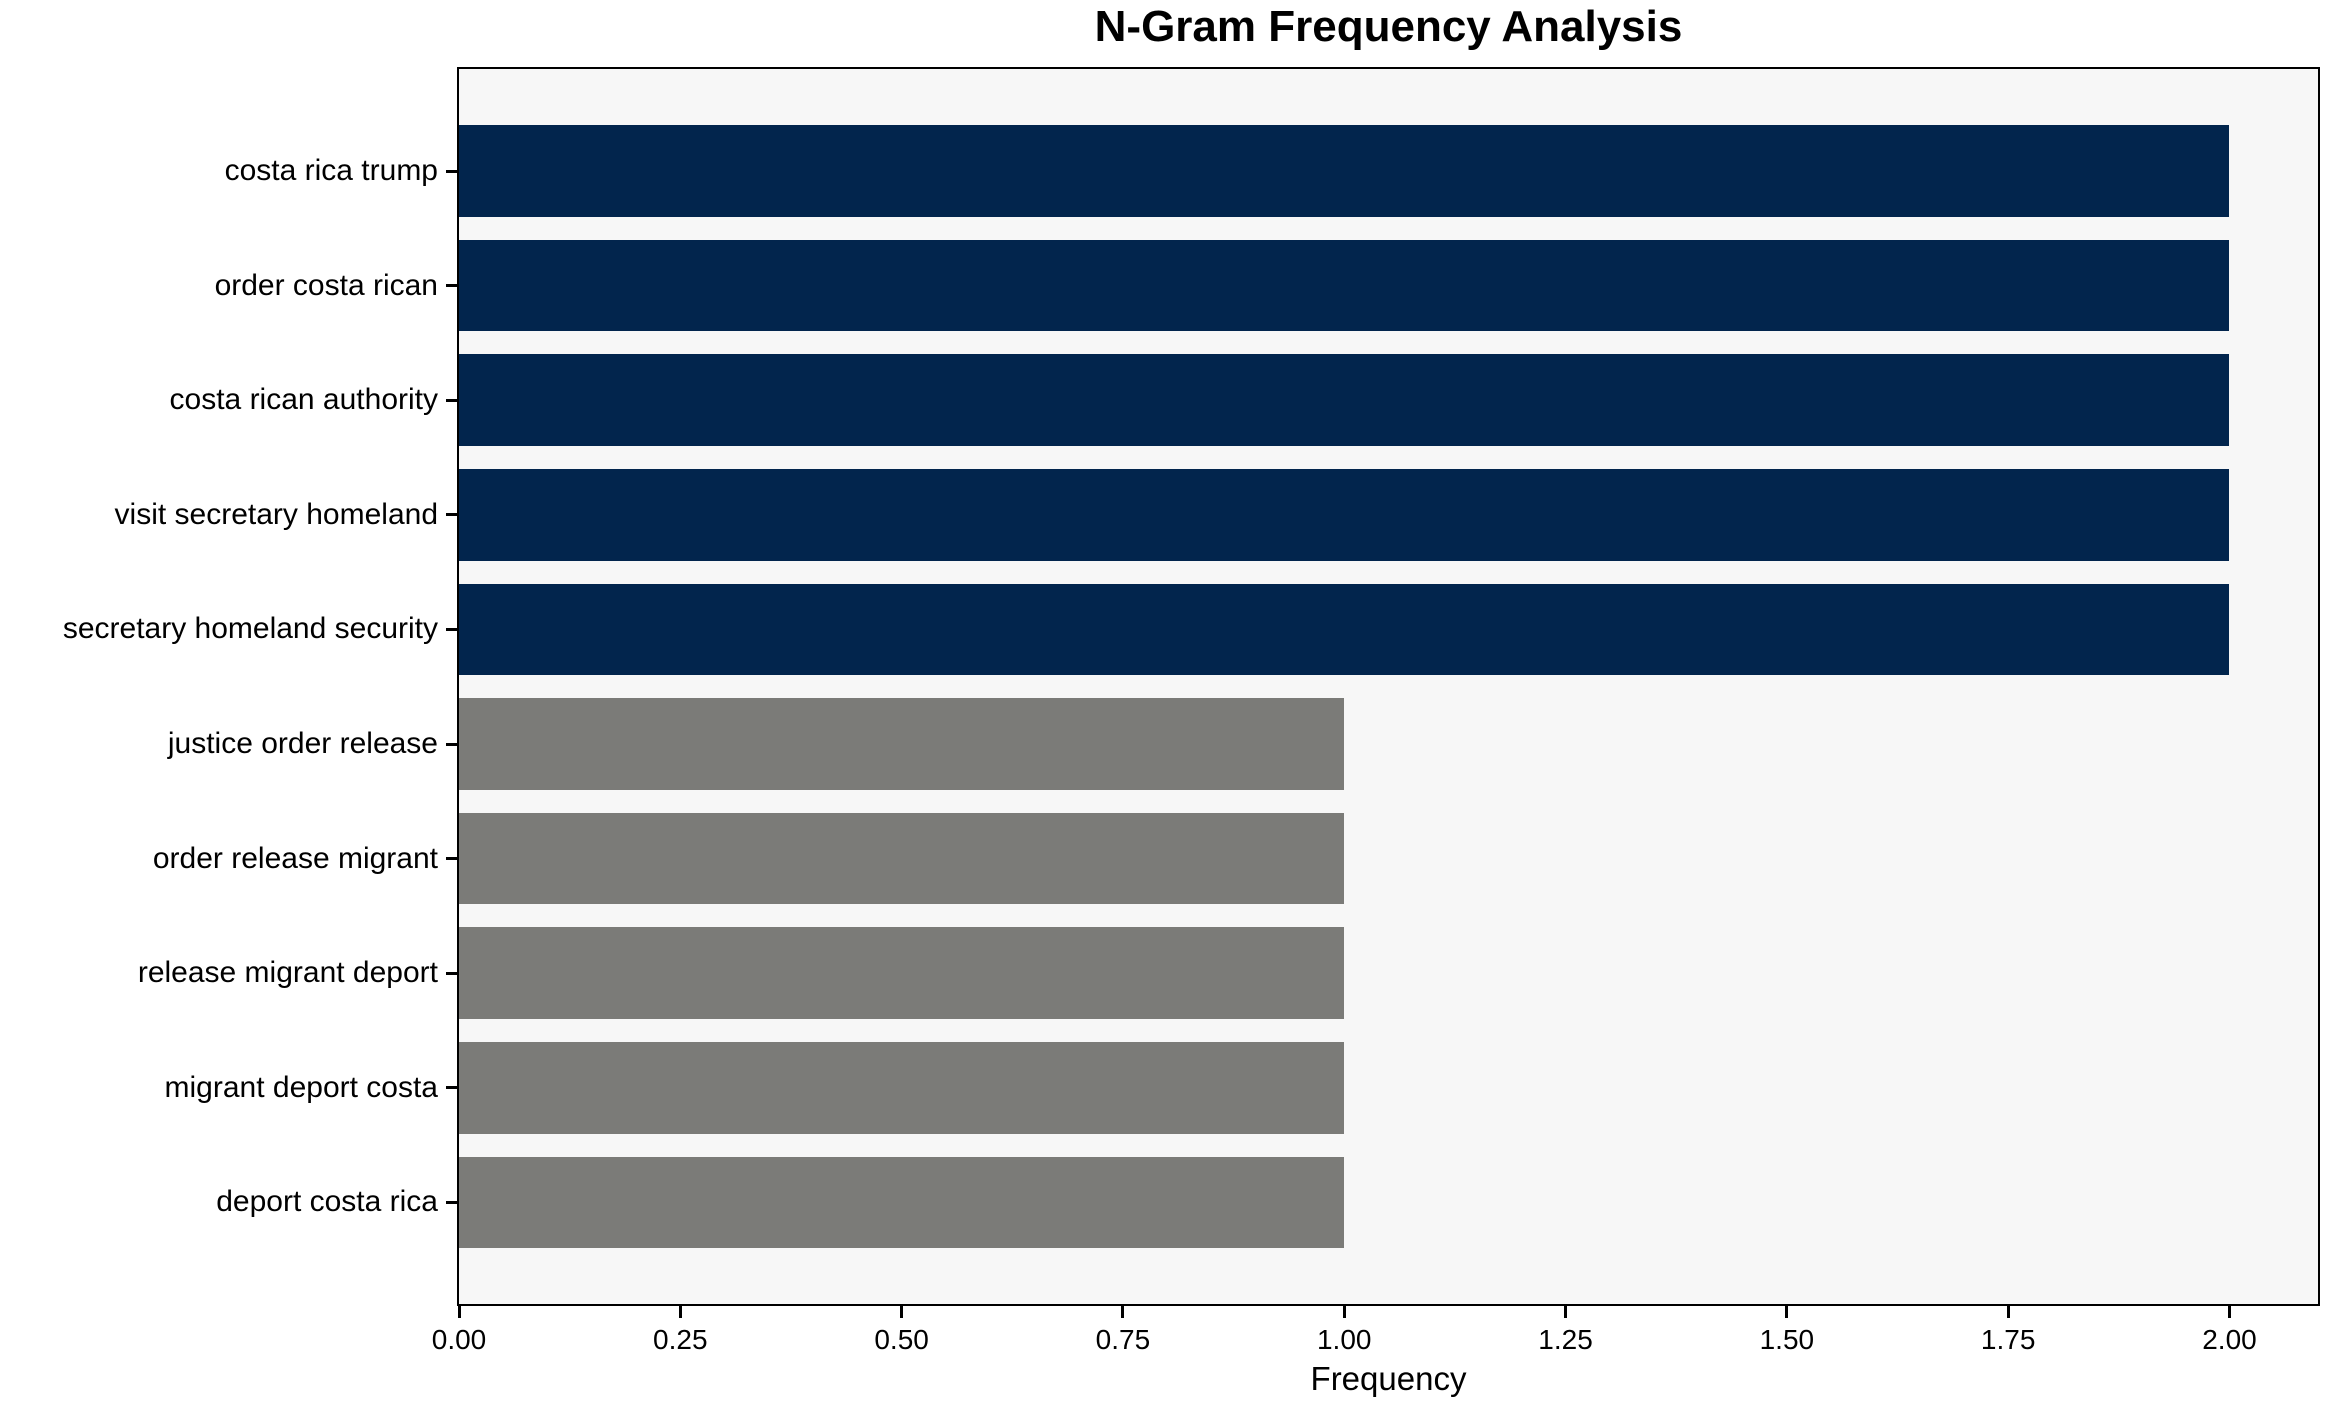  Describe the element at coordinates (302, 743) in the screenshot. I see `y-tick-label: justice order release` at that location.